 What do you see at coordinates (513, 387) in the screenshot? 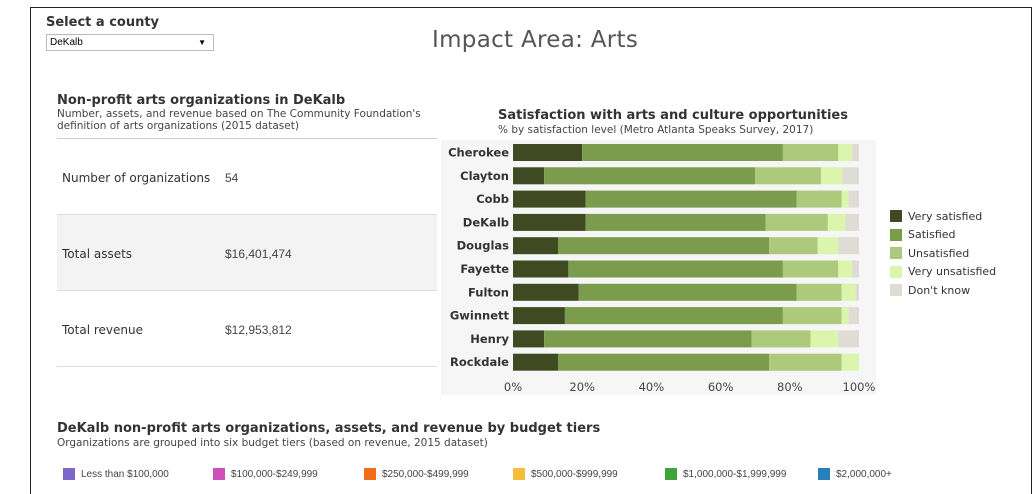
I see `x-tick-label: 0%` at bounding box center [513, 387].